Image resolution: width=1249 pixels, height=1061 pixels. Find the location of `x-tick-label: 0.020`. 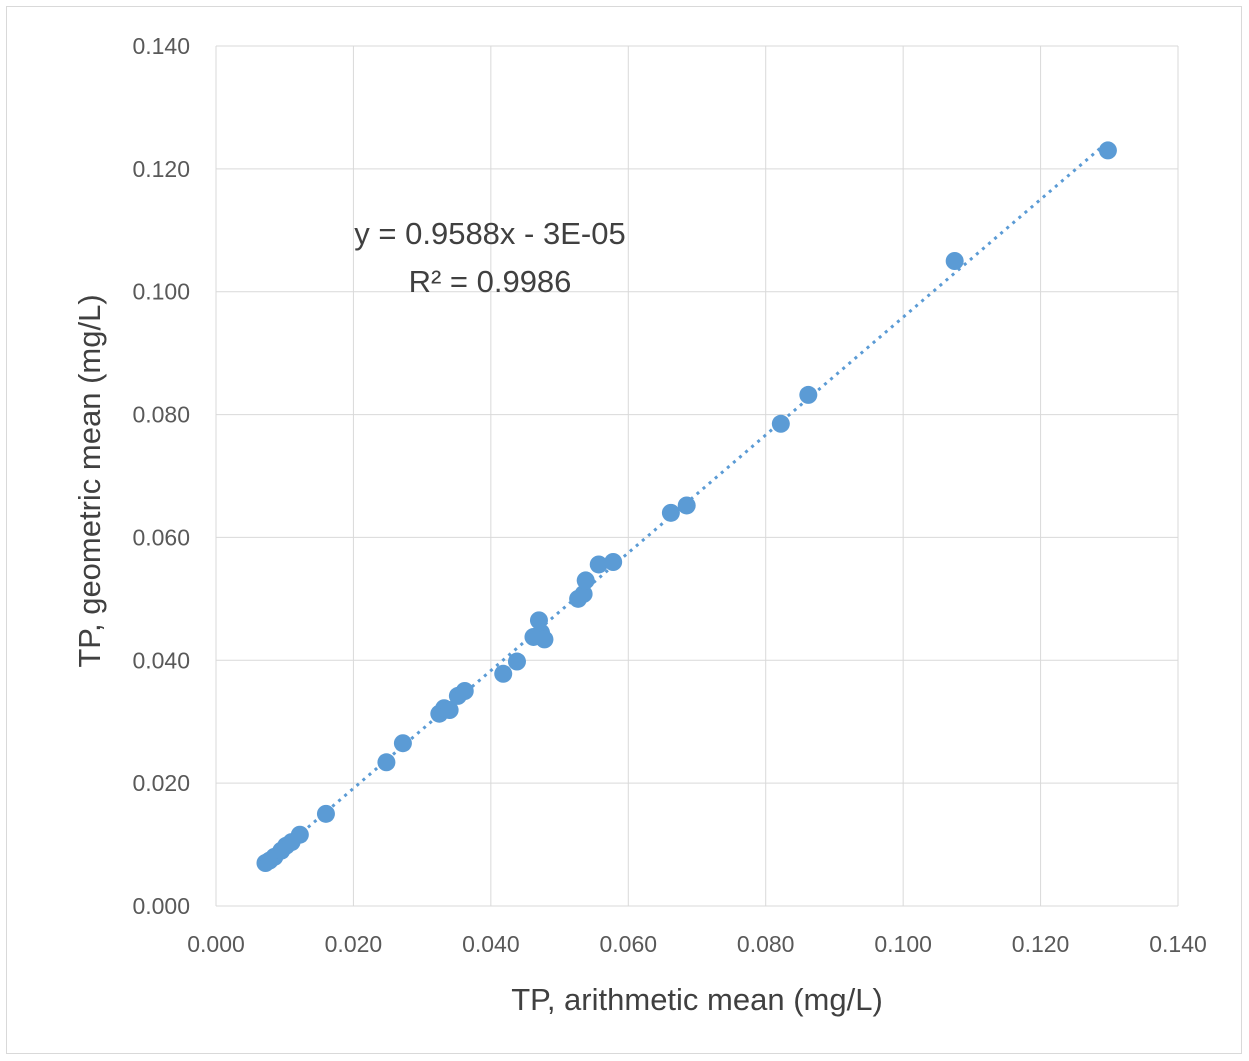

x-tick-label: 0.020 is located at coordinates (354, 944).